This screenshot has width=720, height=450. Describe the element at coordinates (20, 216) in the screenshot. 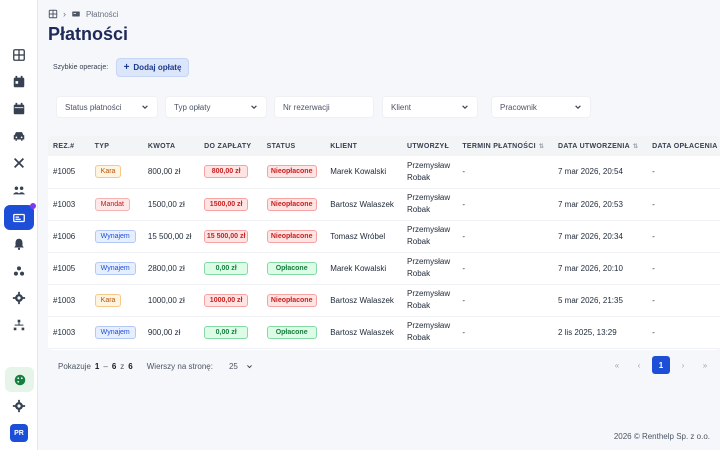

I see `sidebar-item-payments` at that location.